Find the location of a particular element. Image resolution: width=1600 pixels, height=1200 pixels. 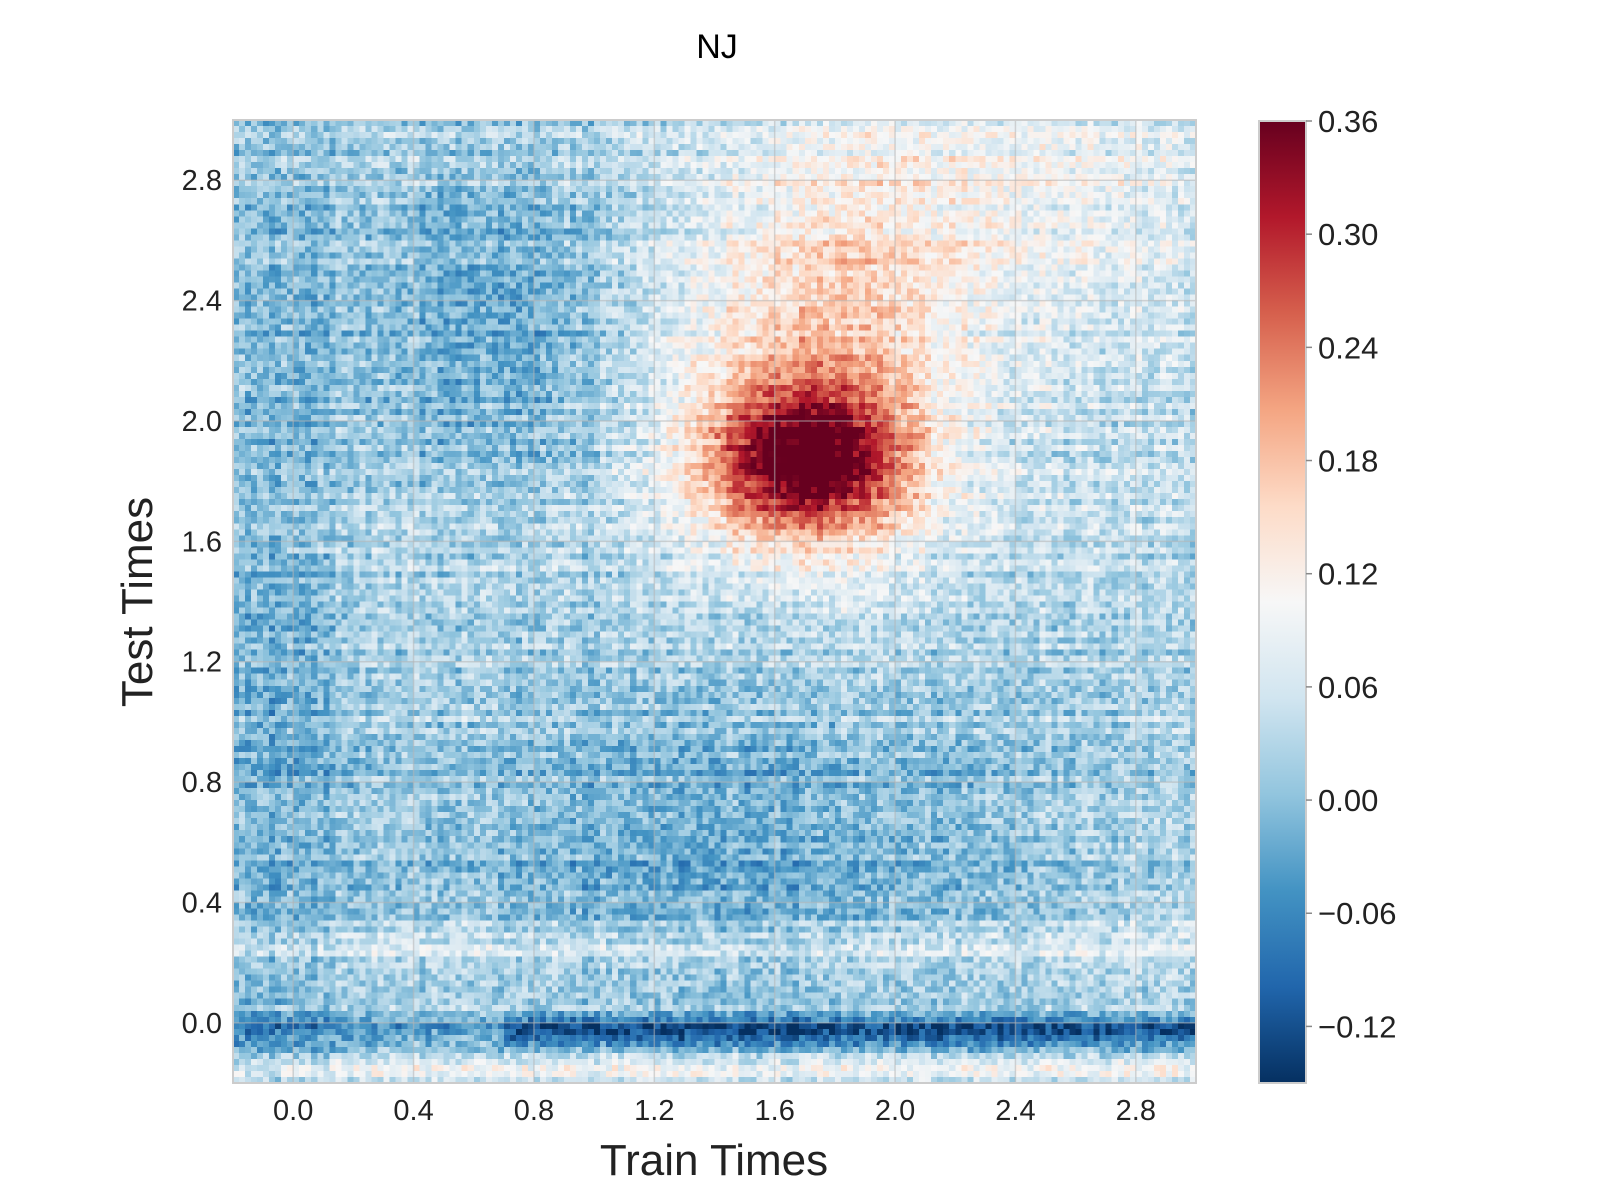

x-tick-label: 2.8 is located at coordinates (1136, 1111).